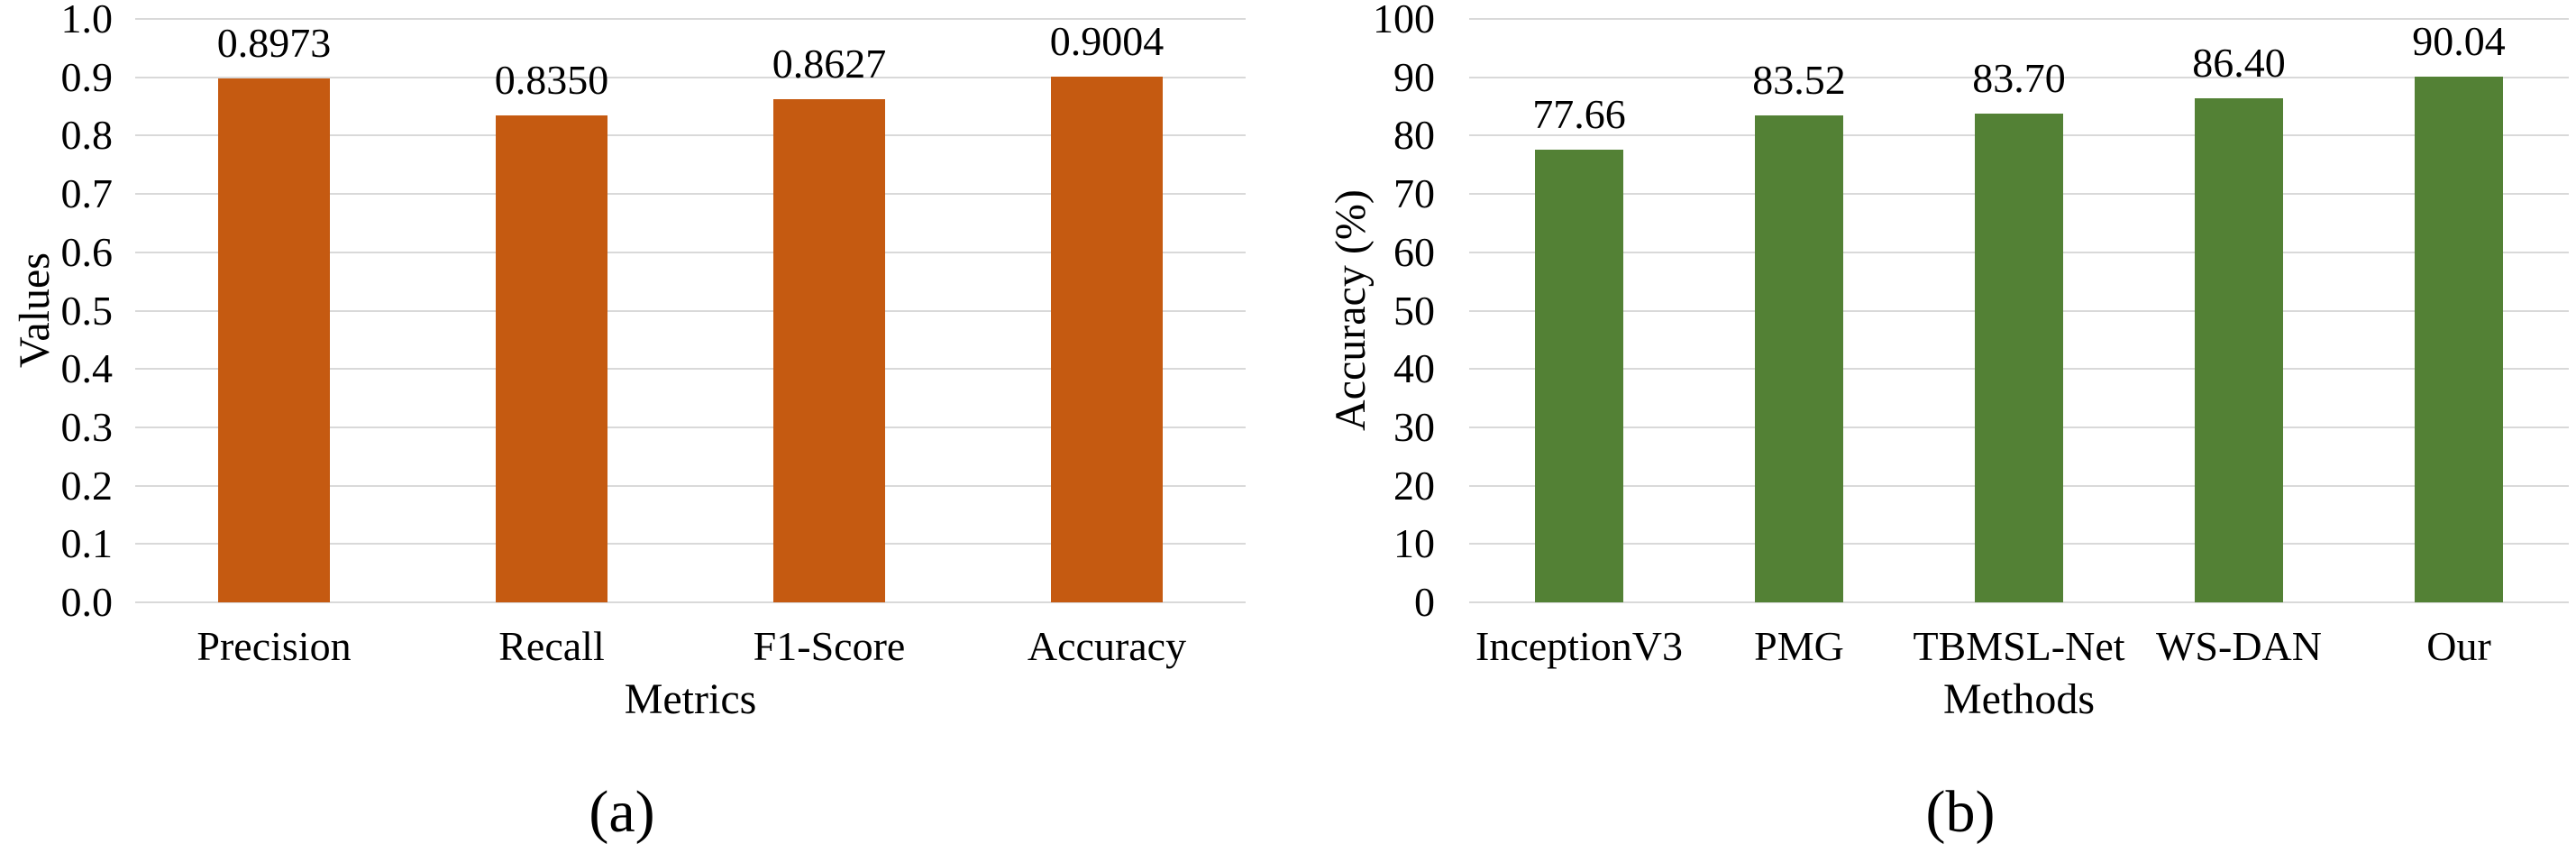 The width and height of the screenshot is (2576, 853). Describe the element at coordinates (2019, 646) in the screenshot. I see `x-tick-label: TBMSL-Net` at that location.